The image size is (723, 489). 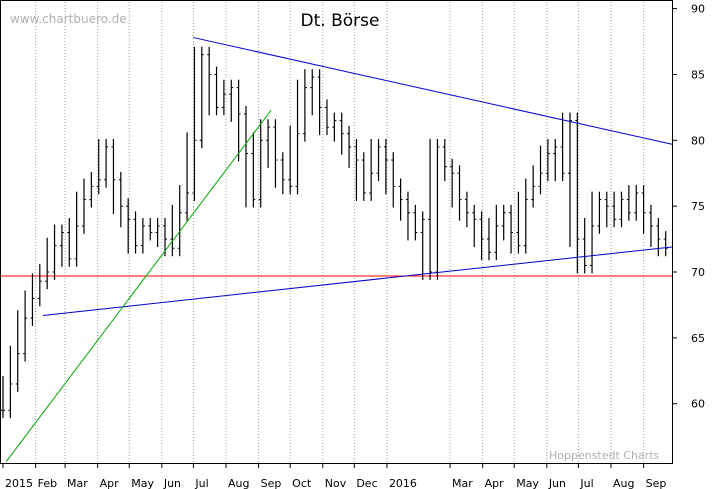 What do you see at coordinates (698, 206) in the screenshot?
I see `y-tick-label: 75` at bounding box center [698, 206].